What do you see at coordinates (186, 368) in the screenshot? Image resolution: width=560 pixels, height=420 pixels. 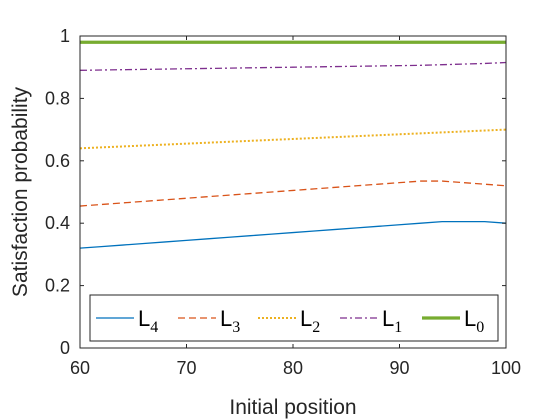 I see `x-tick-label: 70` at bounding box center [186, 368].